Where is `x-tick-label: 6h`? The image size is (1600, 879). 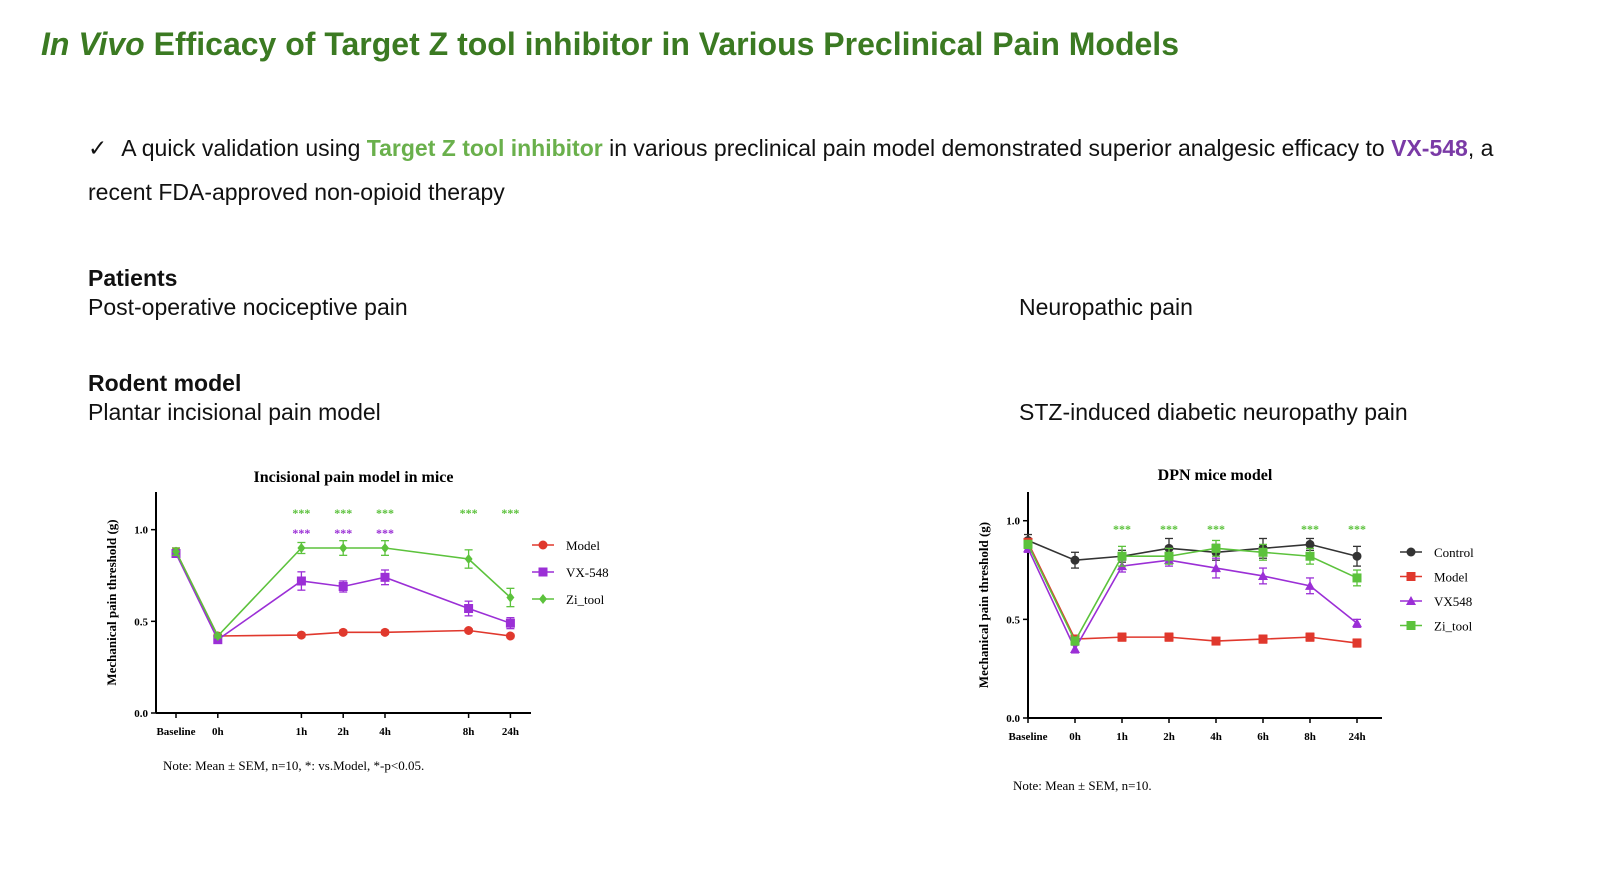
x-tick-label: 6h is located at coordinates (1263, 737).